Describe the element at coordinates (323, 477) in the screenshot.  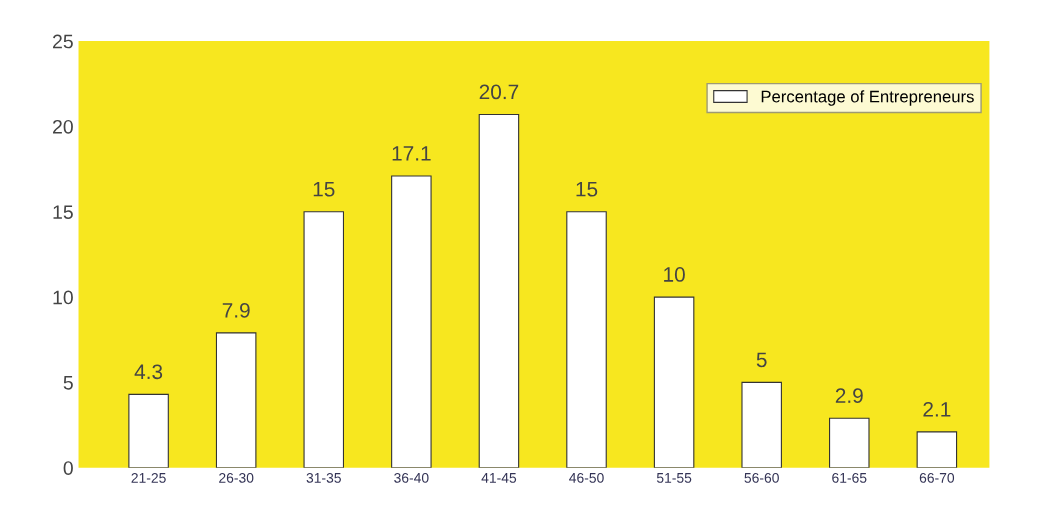
I see `x-tick-label: 31-35` at that location.